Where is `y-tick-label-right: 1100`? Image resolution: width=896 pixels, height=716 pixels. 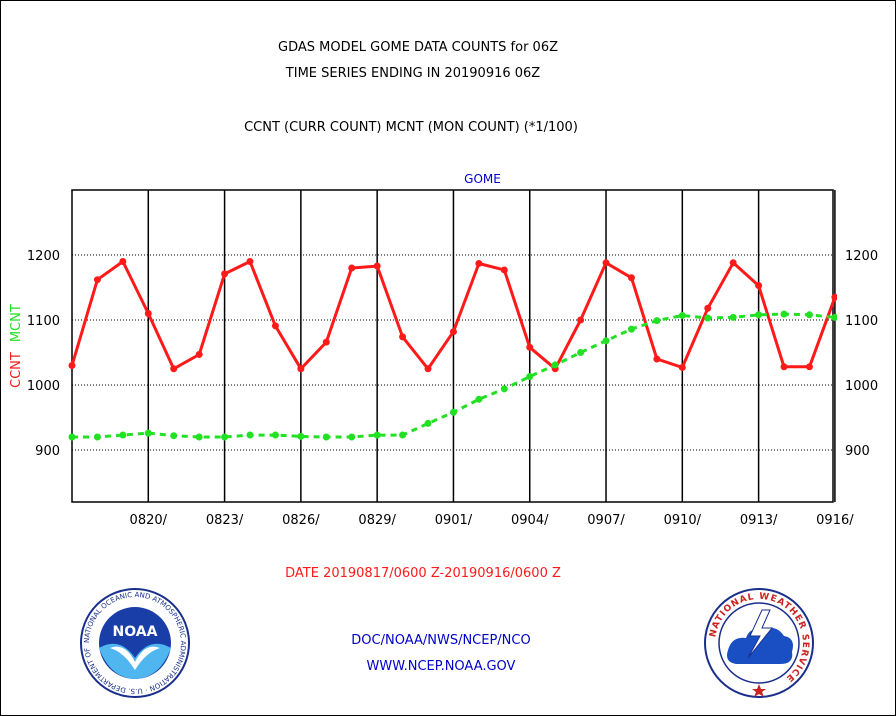
y-tick-label-right: 1100 is located at coordinates (861, 321).